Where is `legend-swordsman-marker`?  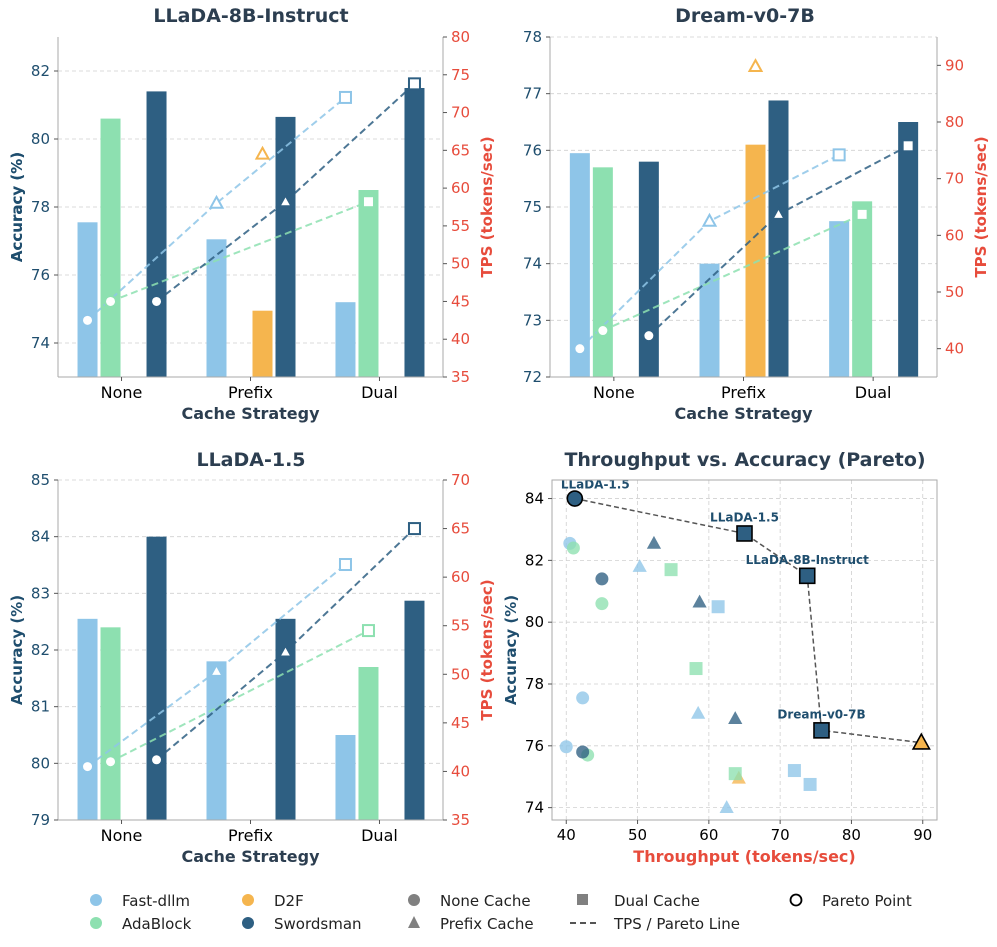 legend-swordsman-marker is located at coordinates (248, 923).